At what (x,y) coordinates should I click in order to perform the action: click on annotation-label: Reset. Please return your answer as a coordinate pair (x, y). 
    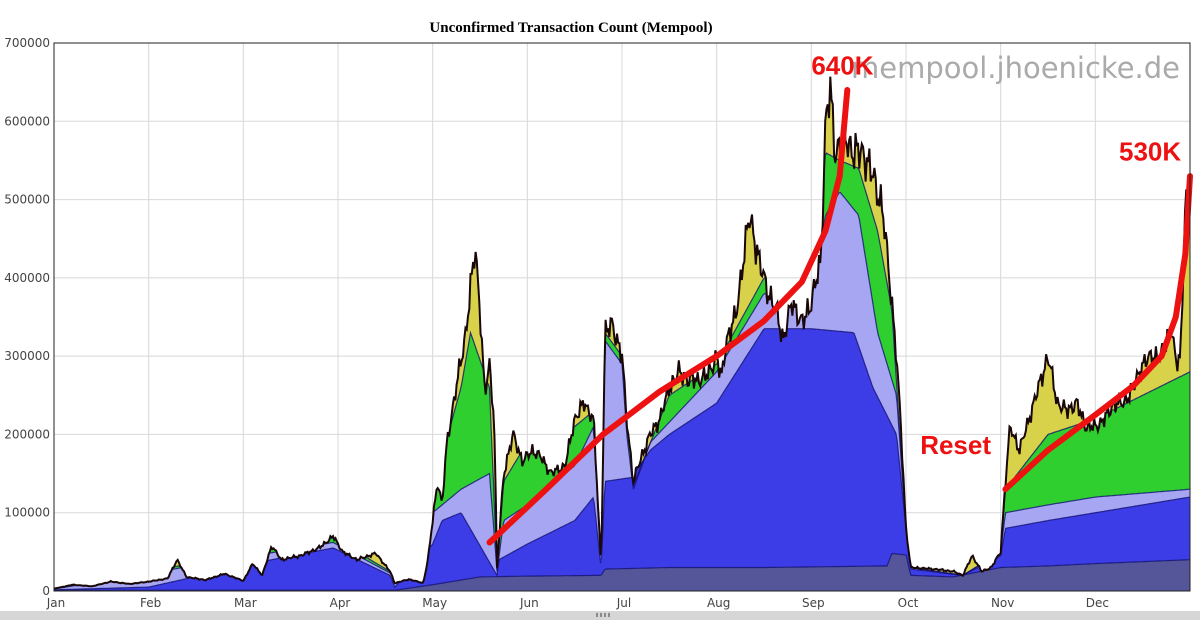
    Looking at the image, I should click on (955, 445).